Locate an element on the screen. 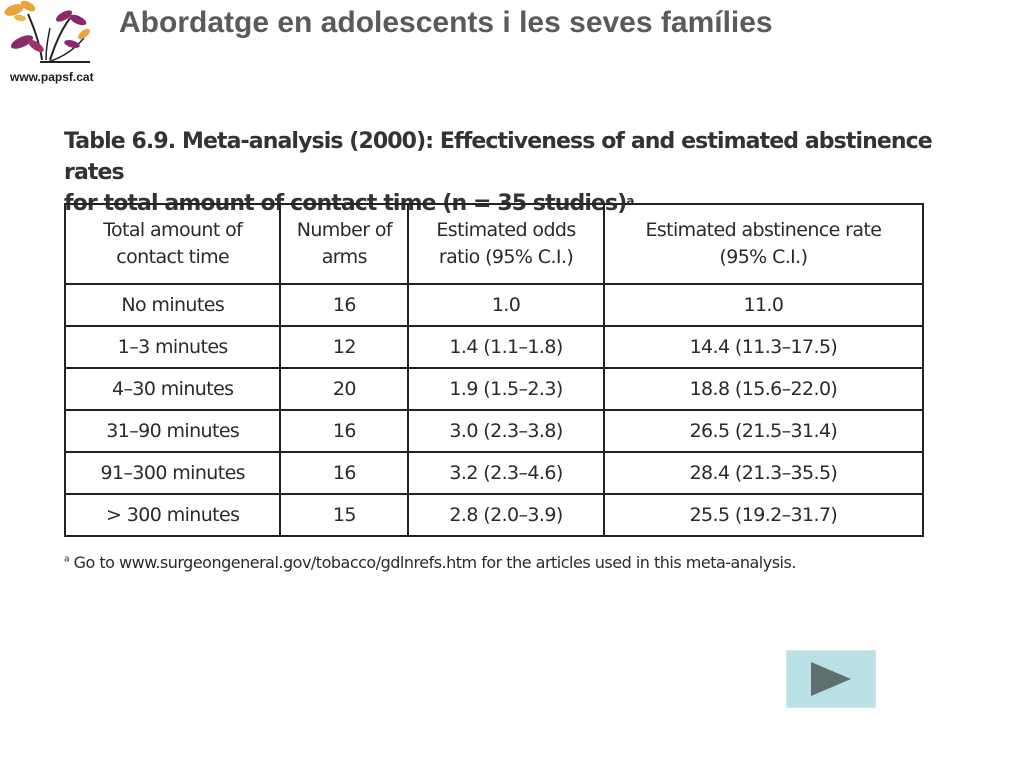 This screenshot has height=768, width=1024. cell-contact-time: 91–300 minutes is located at coordinates (172, 473).